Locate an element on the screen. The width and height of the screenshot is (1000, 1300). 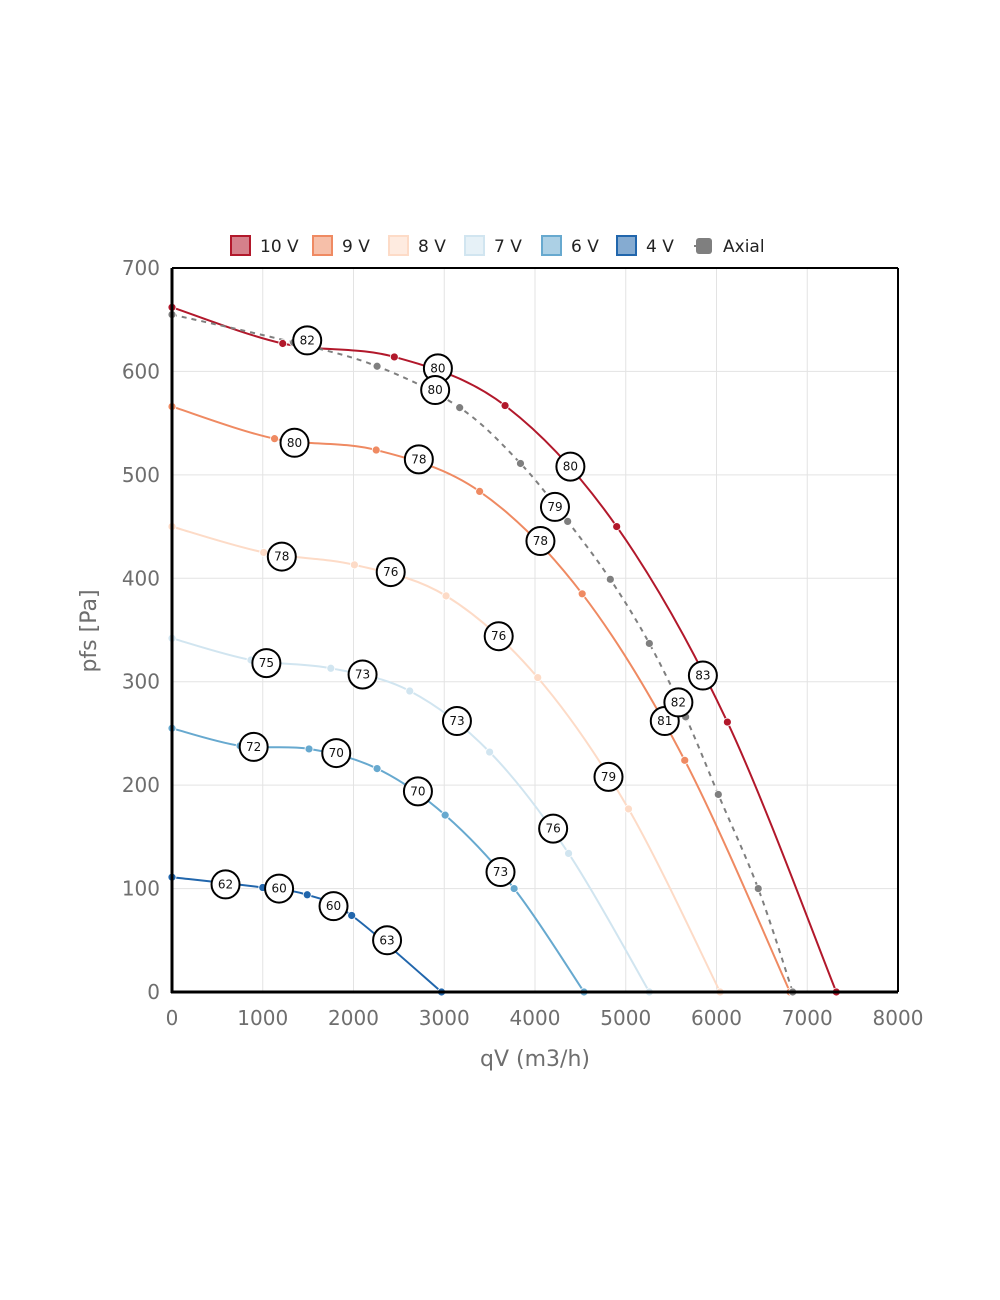
x-tick-label: 5000 is located at coordinates (625, 1018).